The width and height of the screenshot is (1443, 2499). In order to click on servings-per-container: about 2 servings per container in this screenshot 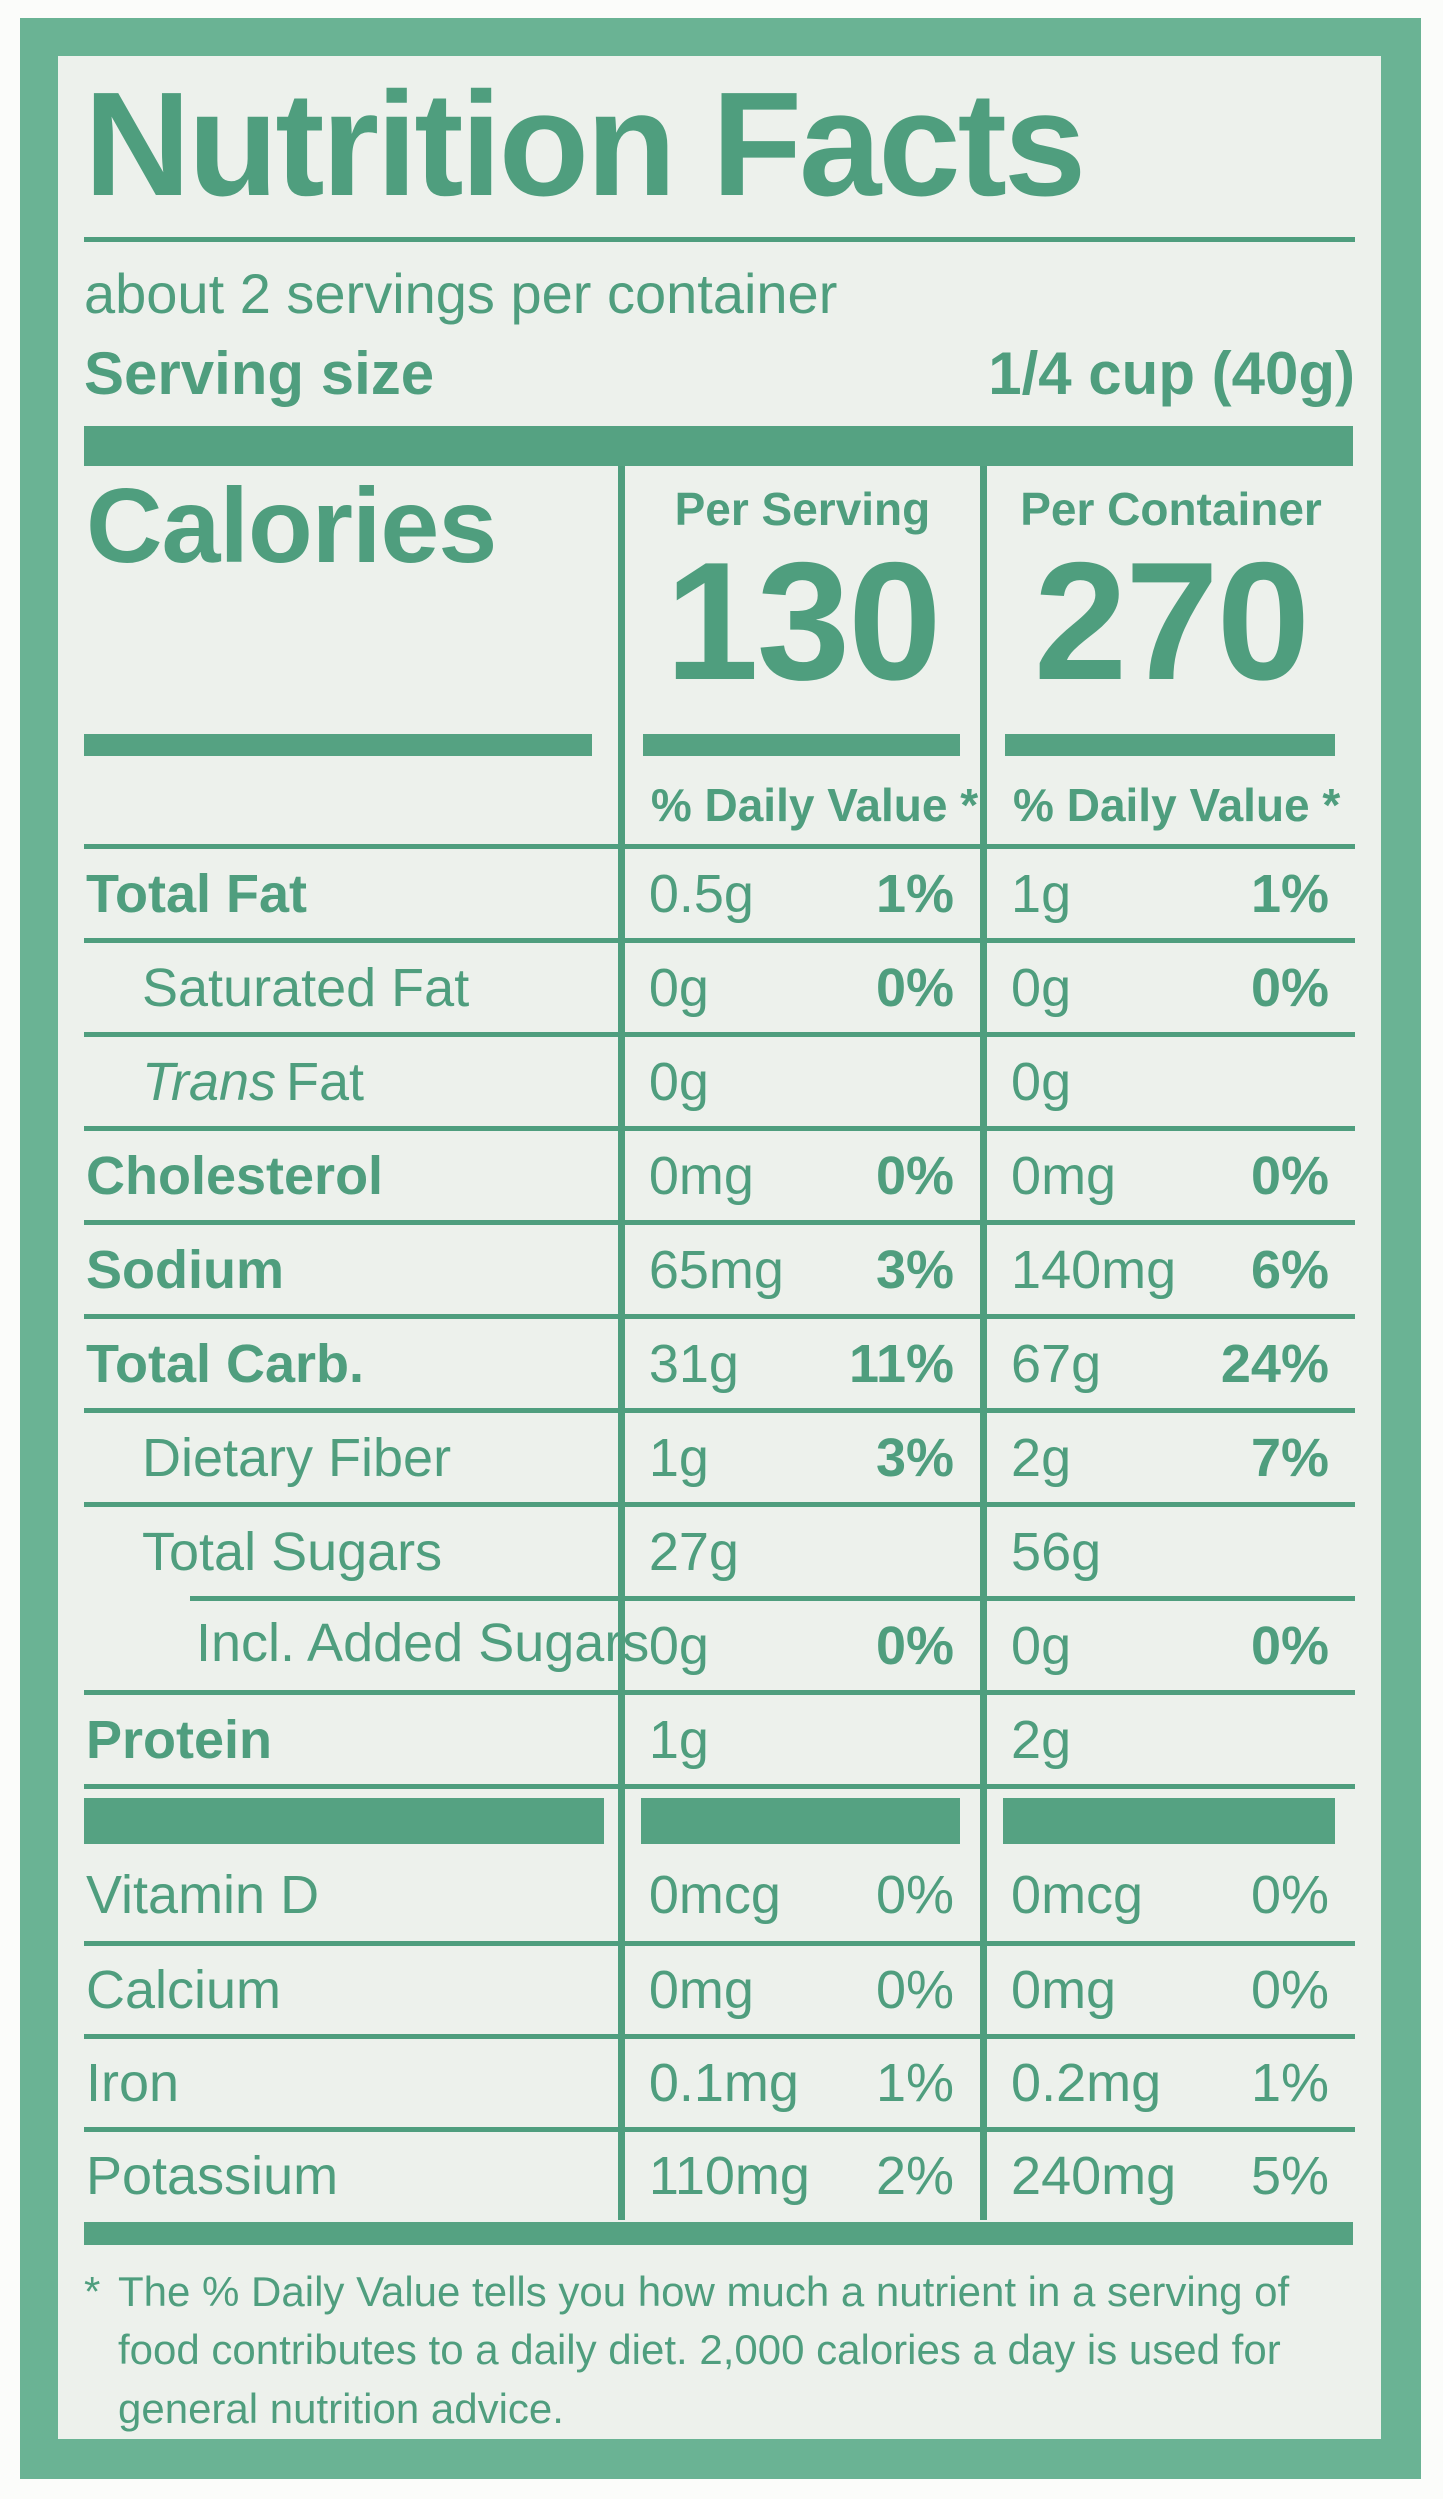, I will do `click(461, 294)`.